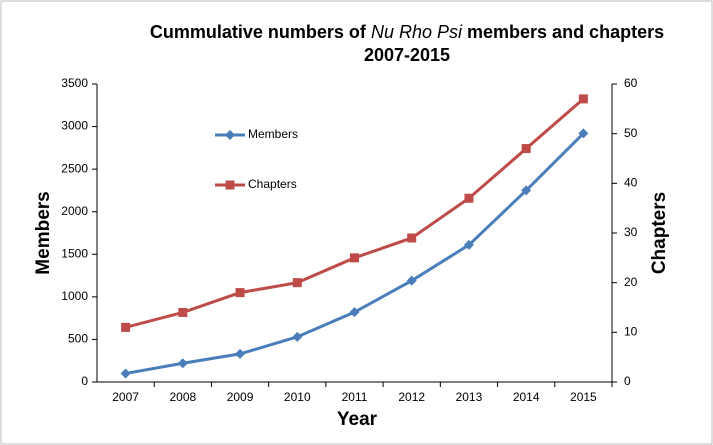 The width and height of the screenshot is (713, 445). What do you see at coordinates (240, 397) in the screenshot?
I see `x-tick-label: 2009` at bounding box center [240, 397].